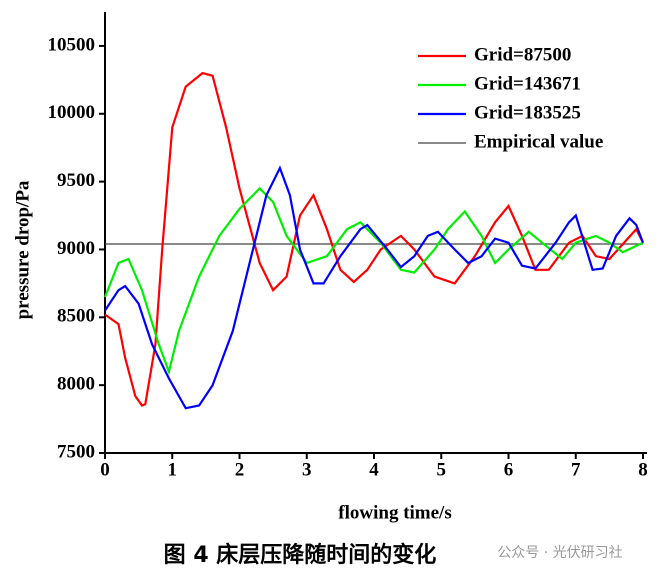  What do you see at coordinates (576, 469) in the screenshot?
I see `x-tick-label: 7` at bounding box center [576, 469].